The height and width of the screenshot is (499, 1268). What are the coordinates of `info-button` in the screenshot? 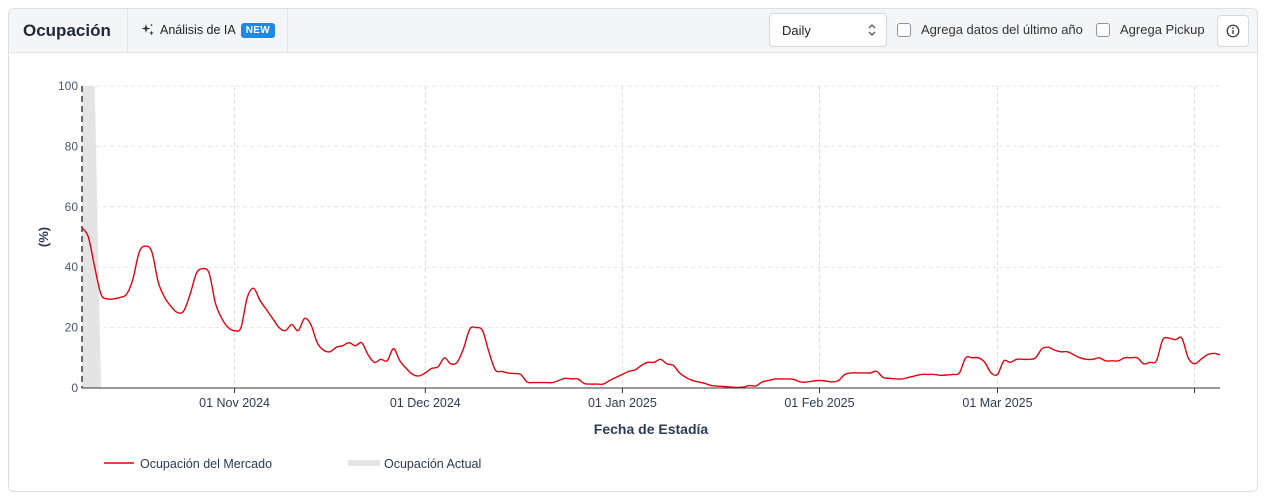 It's located at (1233, 31).